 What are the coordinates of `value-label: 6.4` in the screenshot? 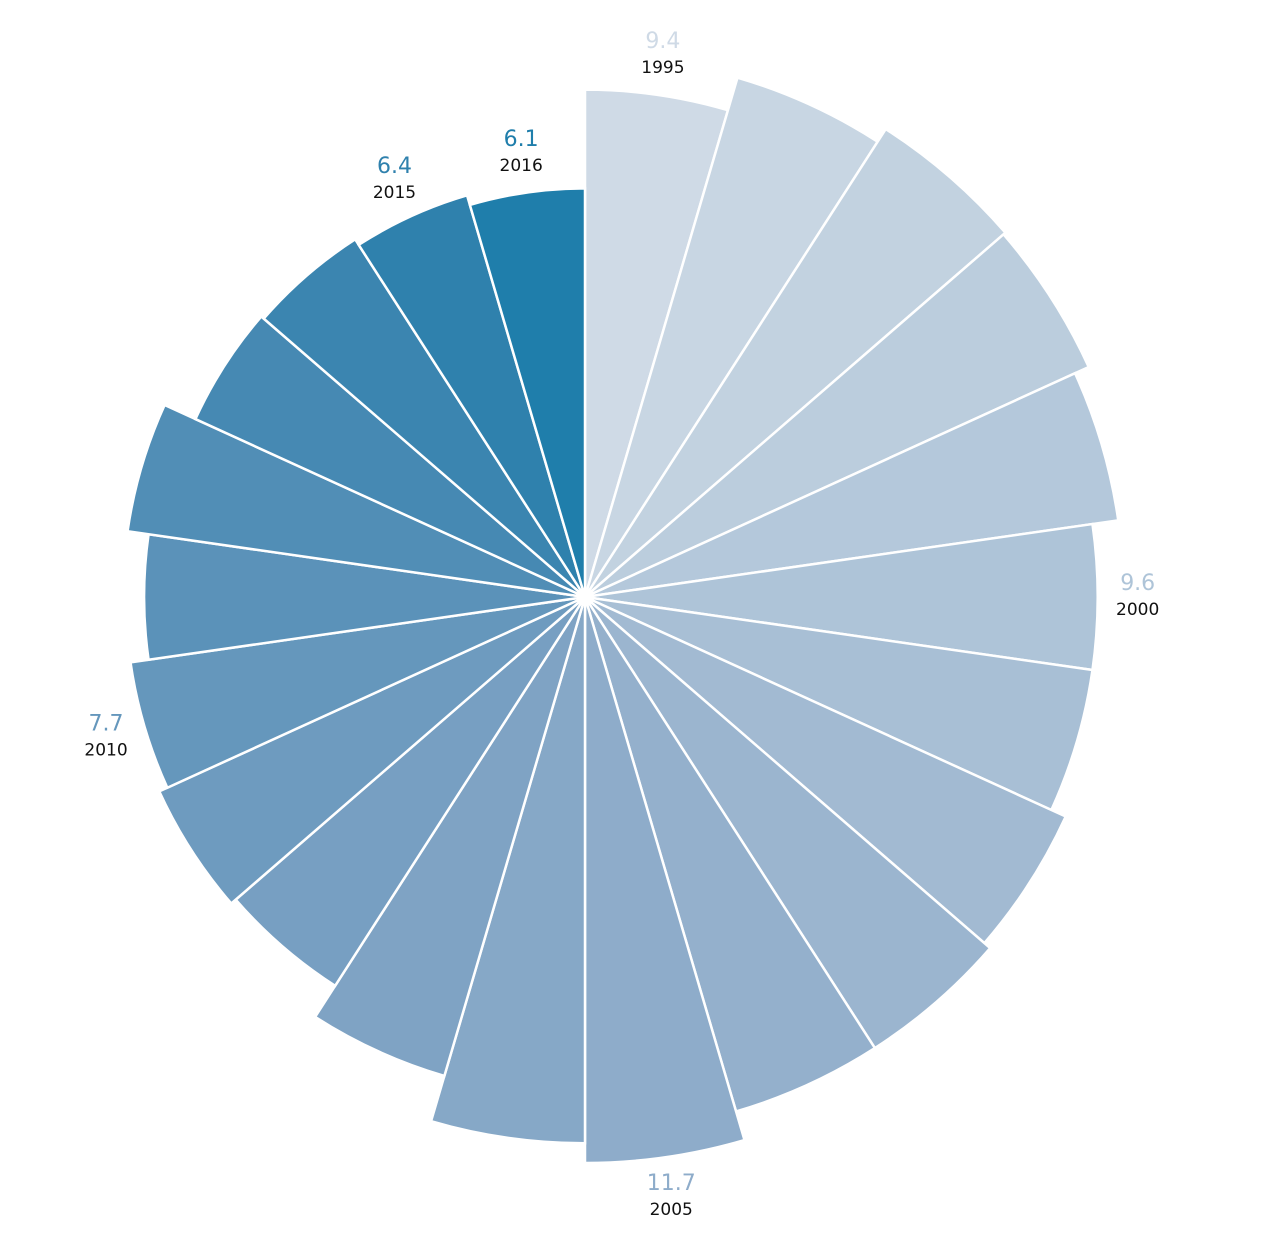 It's located at (394, 166).